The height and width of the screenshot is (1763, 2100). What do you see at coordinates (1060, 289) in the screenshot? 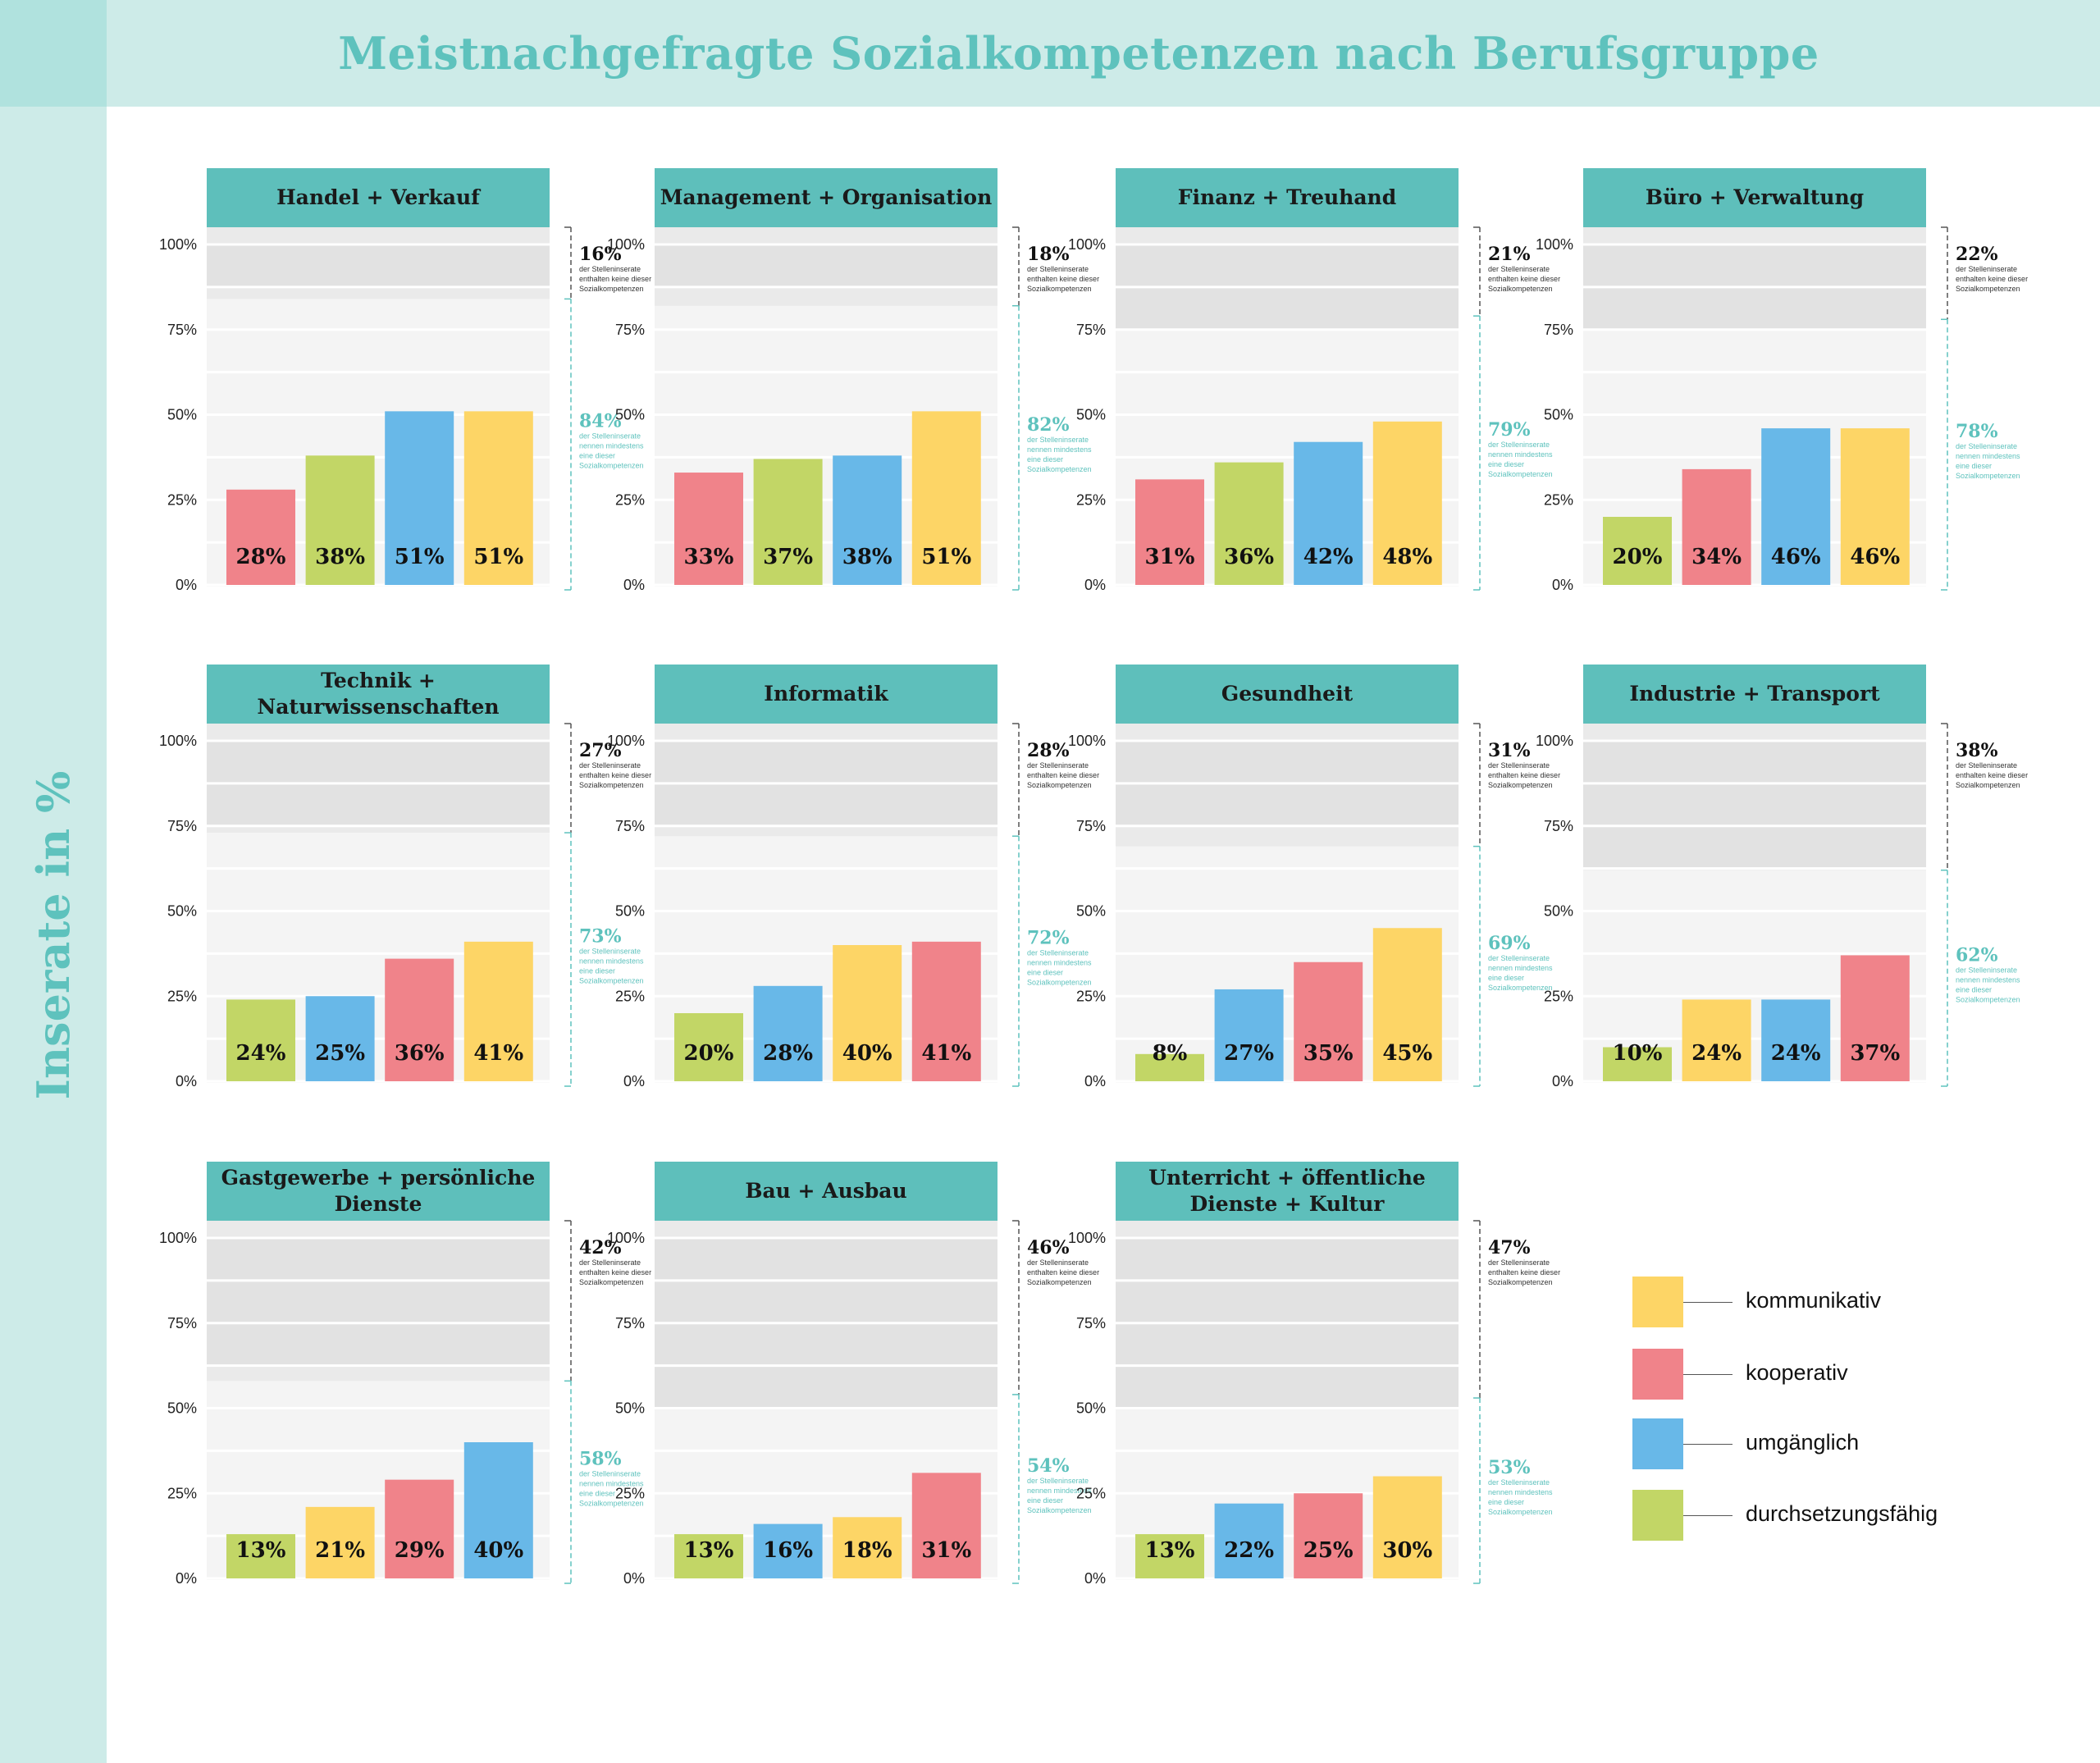
I see `without-note: Sozialkompetenzen` at bounding box center [1060, 289].